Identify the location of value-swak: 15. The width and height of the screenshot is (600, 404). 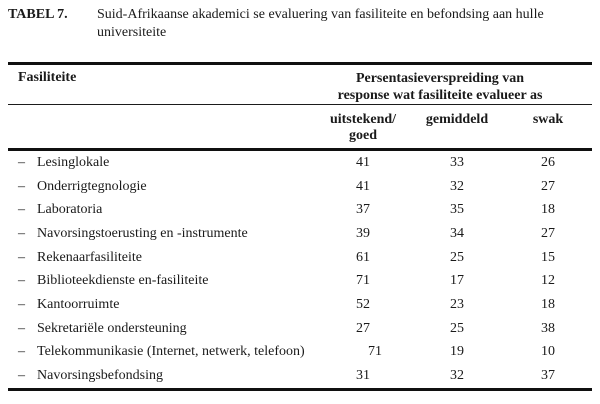
(548, 257).